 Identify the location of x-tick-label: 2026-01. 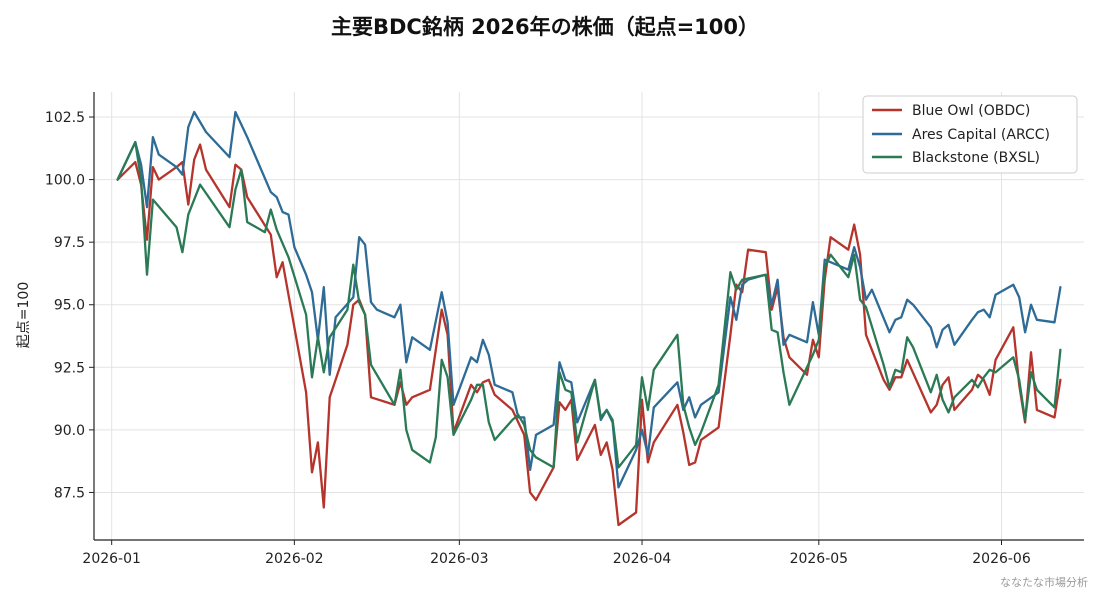
(111, 559).